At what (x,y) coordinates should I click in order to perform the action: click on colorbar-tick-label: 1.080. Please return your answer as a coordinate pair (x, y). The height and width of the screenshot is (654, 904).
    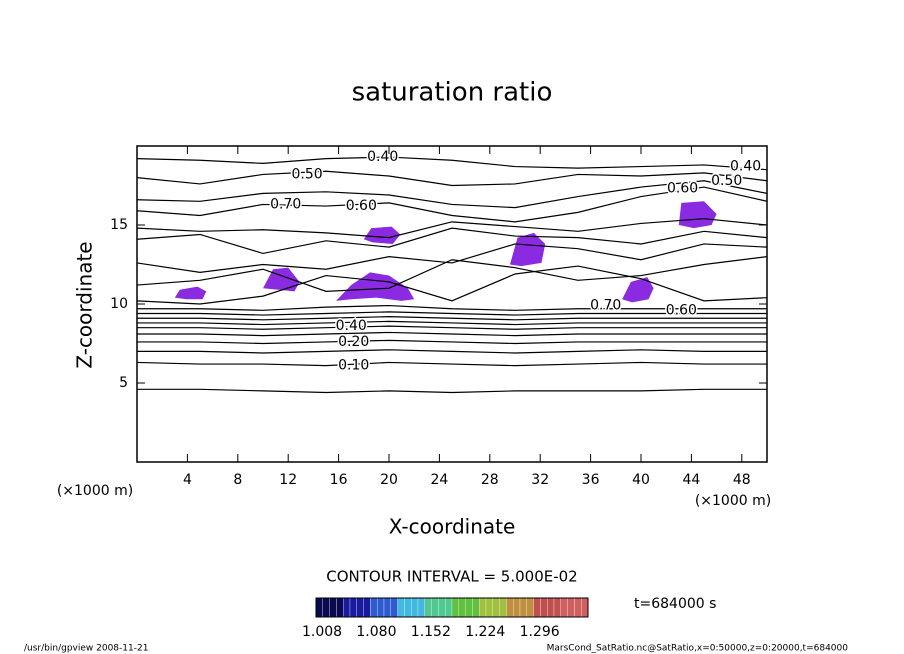
    Looking at the image, I should click on (376, 632).